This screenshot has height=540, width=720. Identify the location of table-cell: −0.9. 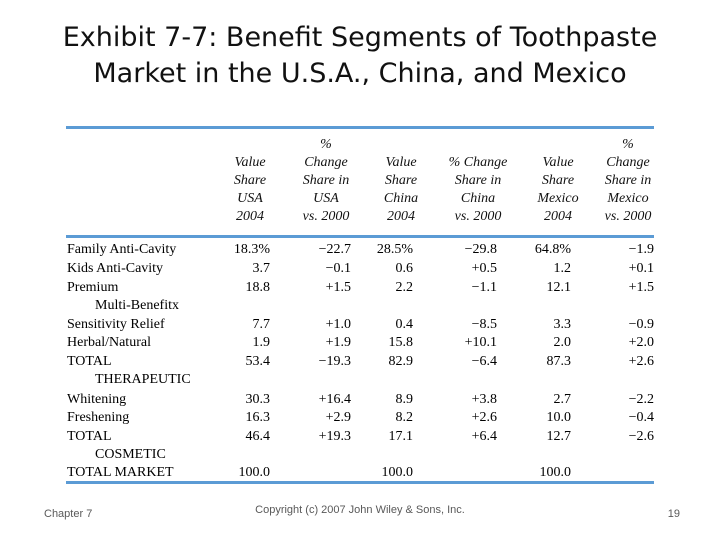
(641, 324).